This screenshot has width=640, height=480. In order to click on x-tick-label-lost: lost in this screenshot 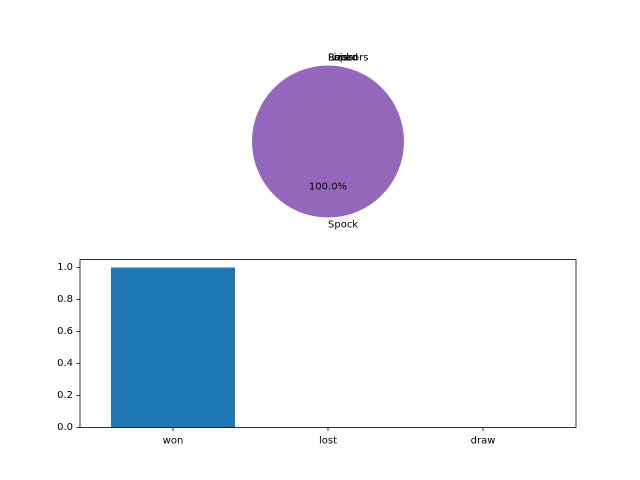, I will do `click(328, 441)`.